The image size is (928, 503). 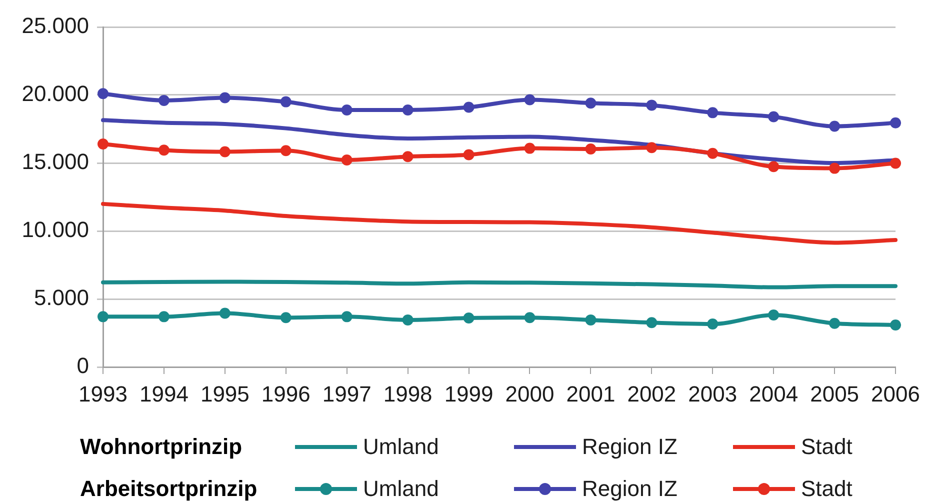 What do you see at coordinates (55, 229) in the screenshot?
I see `y-tick-label: 10.000` at bounding box center [55, 229].